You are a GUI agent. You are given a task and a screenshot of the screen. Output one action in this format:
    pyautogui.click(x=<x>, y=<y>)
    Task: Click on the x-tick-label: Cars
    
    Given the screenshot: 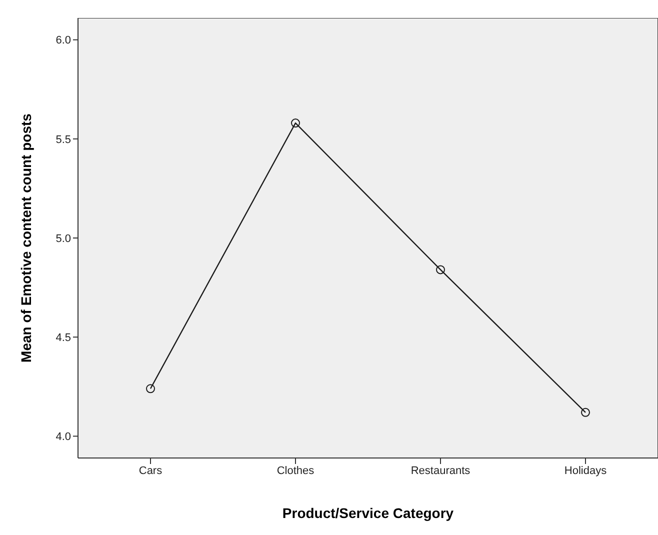 What is the action you would take?
    pyautogui.click(x=150, y=470)
    